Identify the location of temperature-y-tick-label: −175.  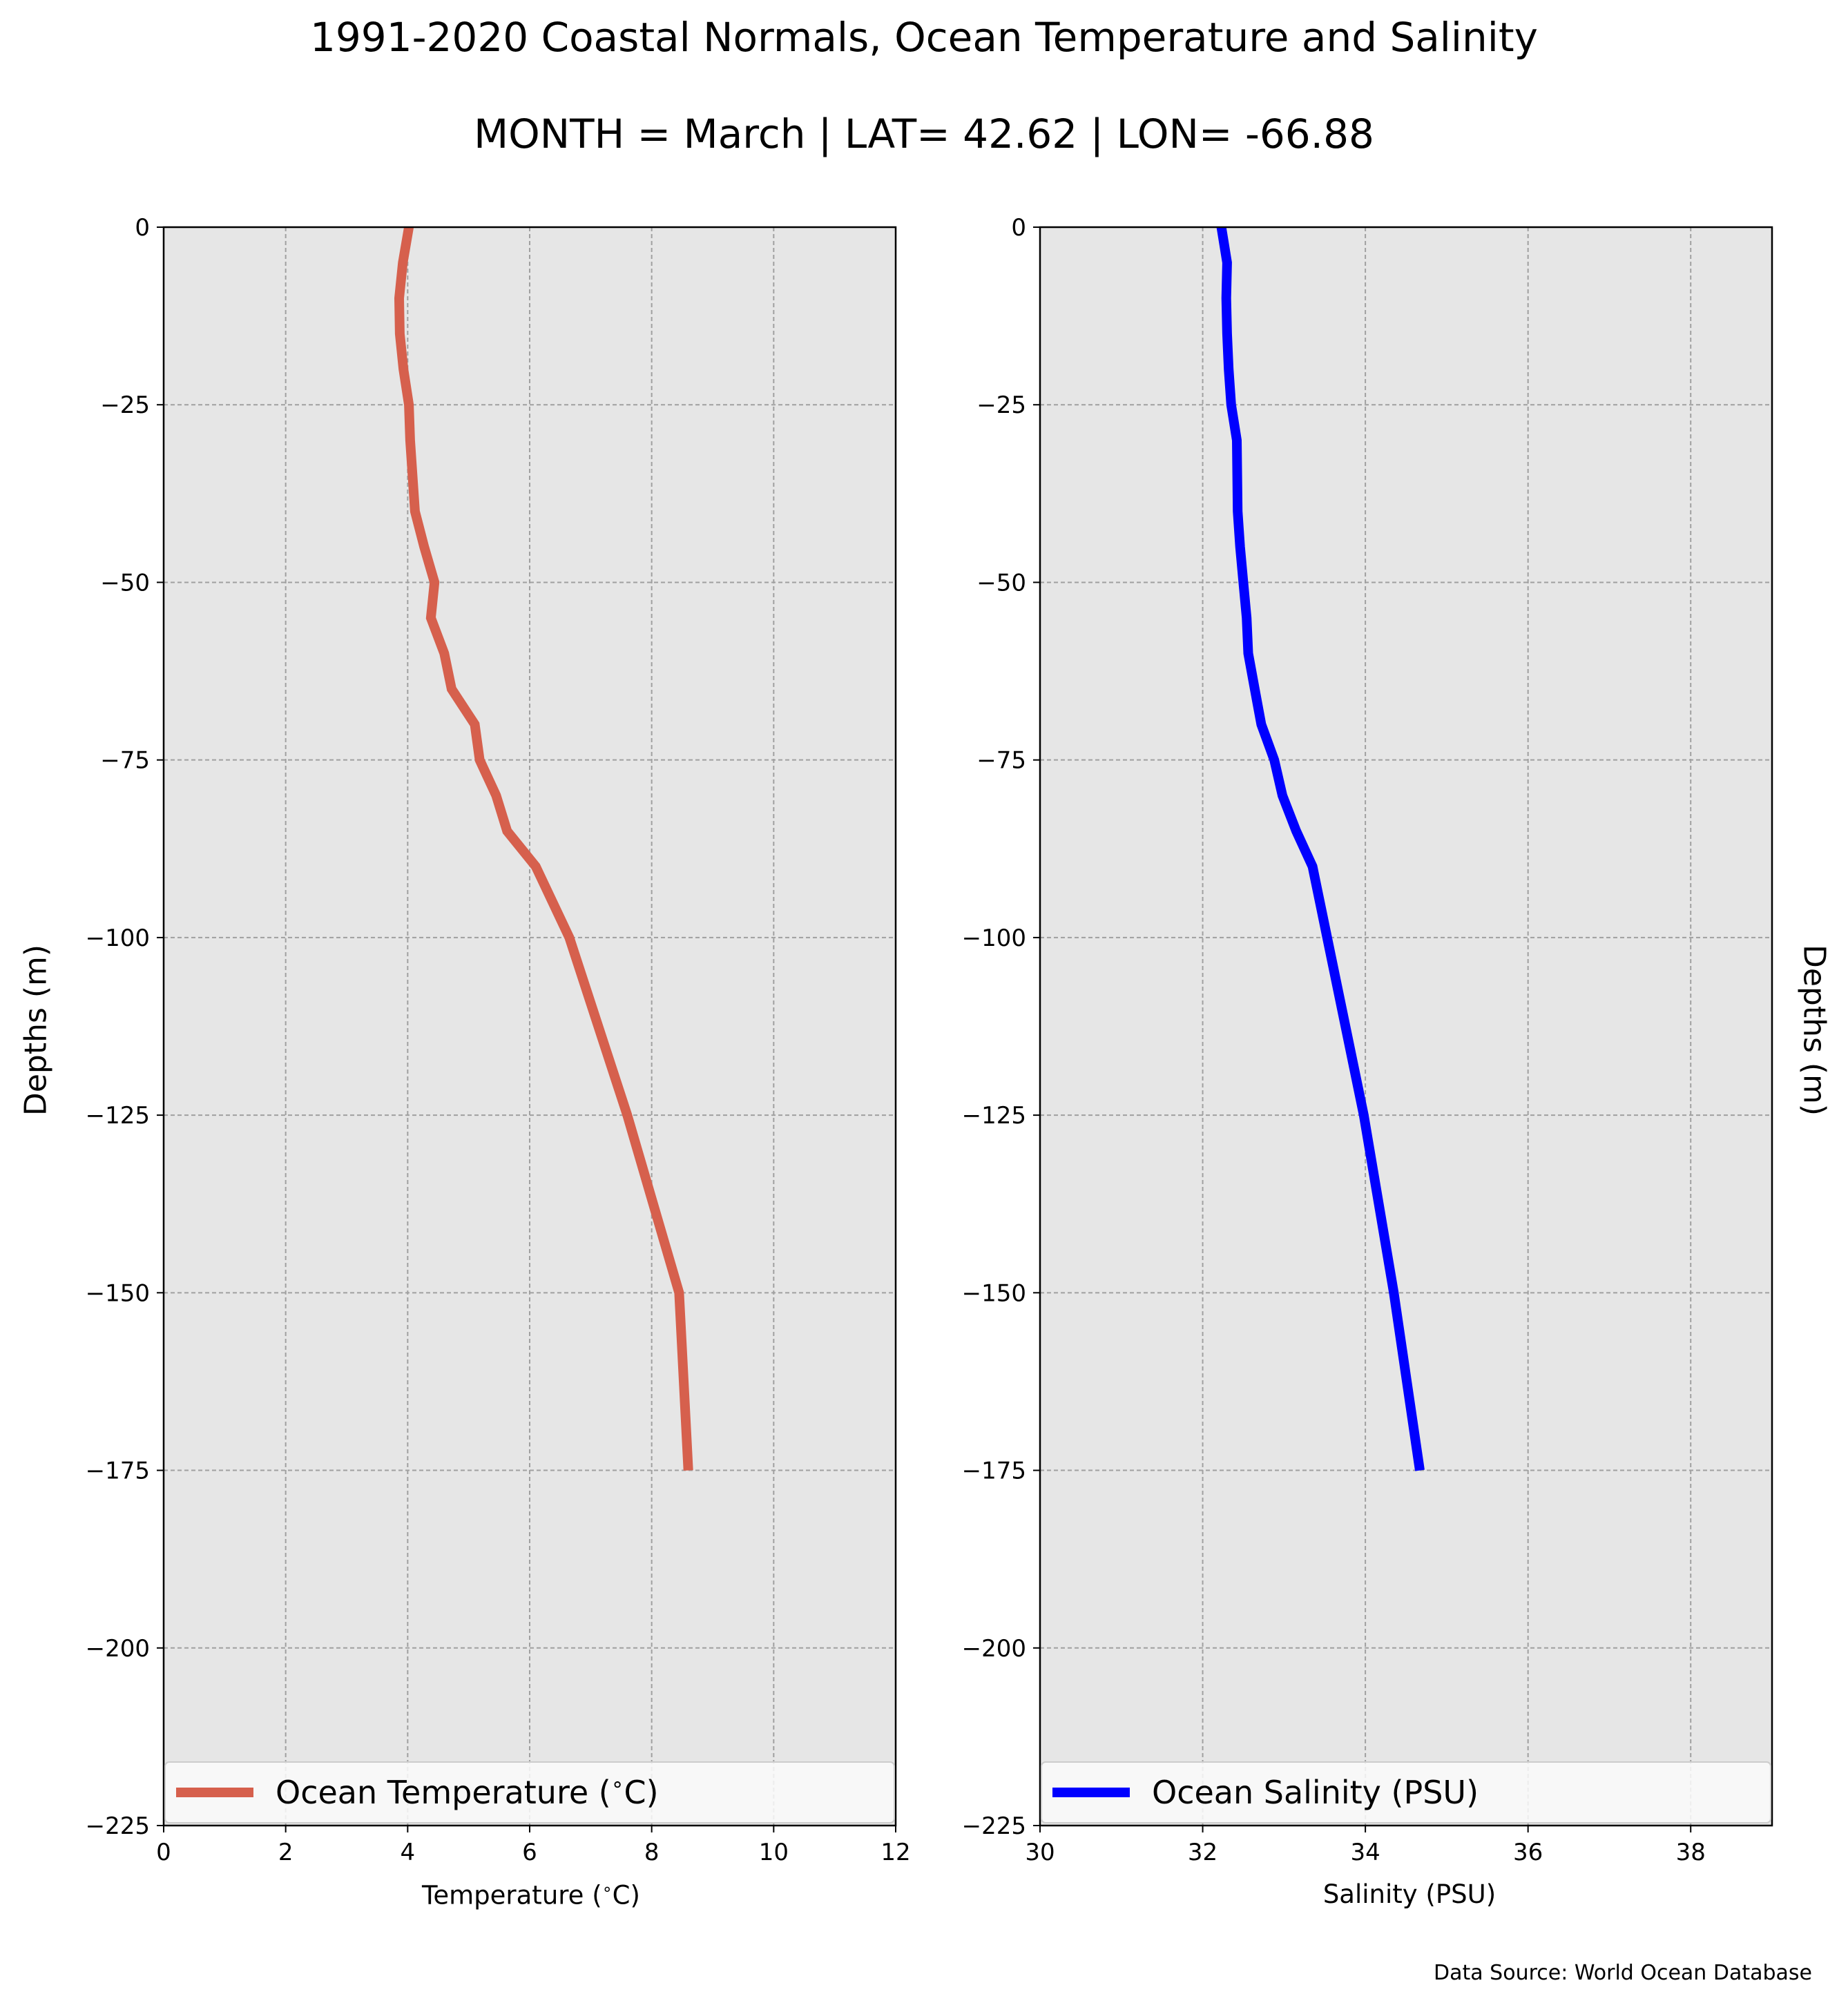
(118, 1472).